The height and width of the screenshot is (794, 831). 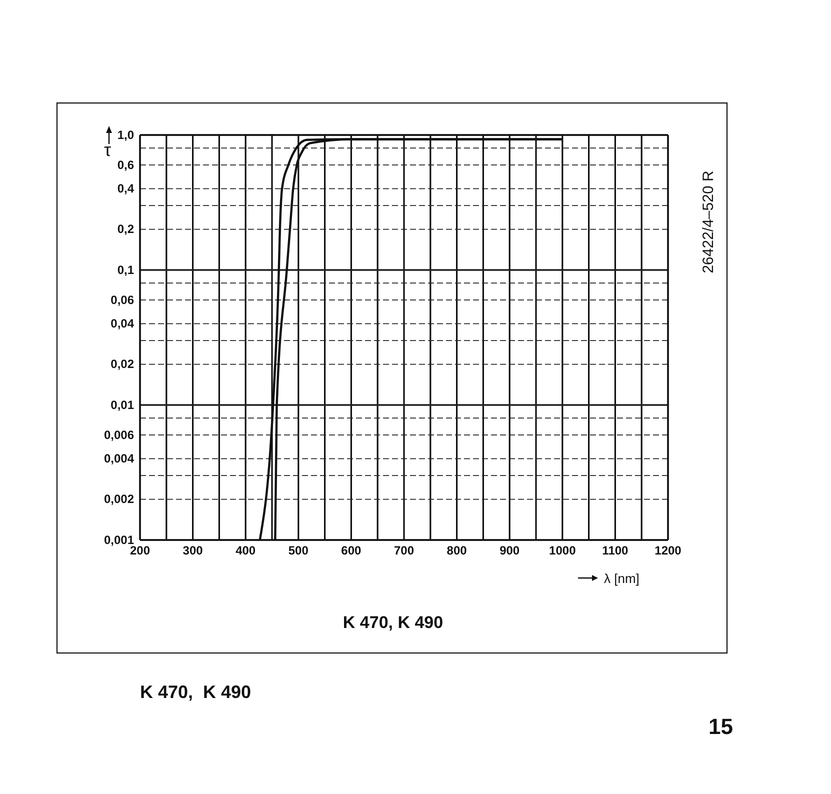 I want to click on y-tick-label: 0,2, so click(x=125, y=229).